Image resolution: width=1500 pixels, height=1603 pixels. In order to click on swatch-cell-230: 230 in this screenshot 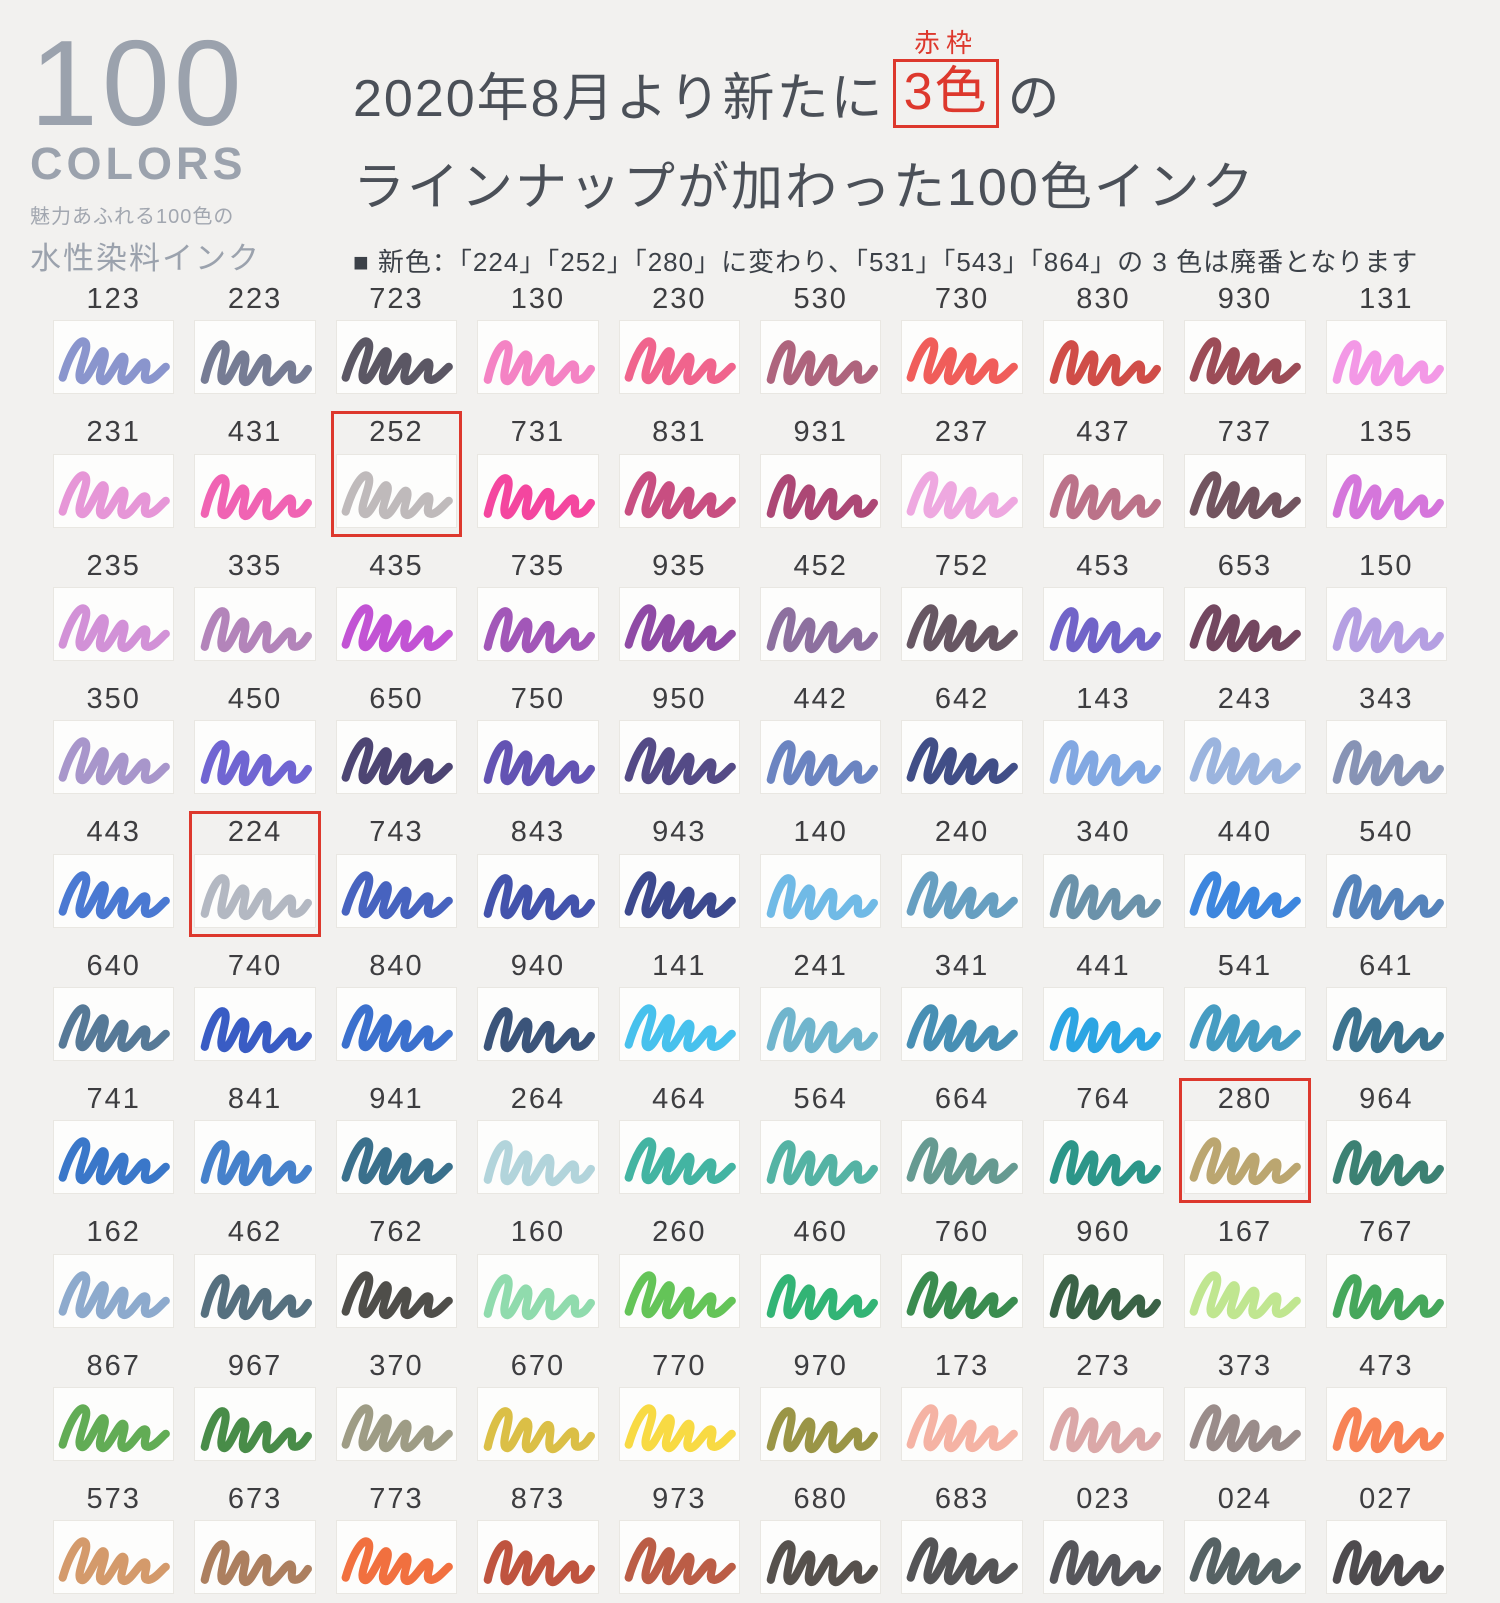, I will do `click(679, 340)`.